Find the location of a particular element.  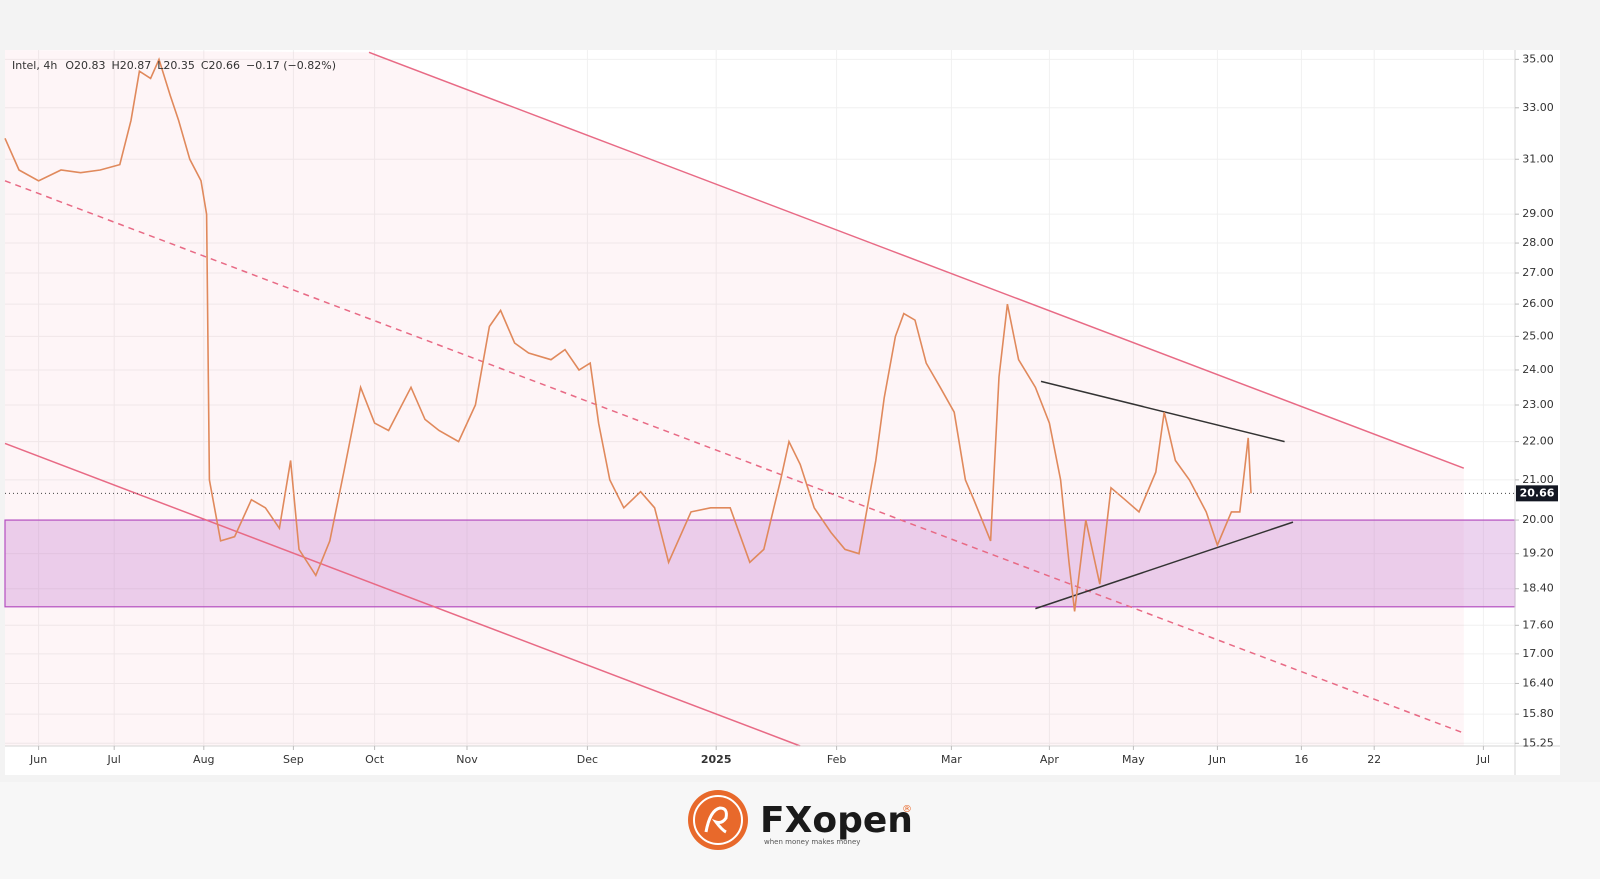

y-tick-label: 21.00 is located at coordinates (1538, 479).